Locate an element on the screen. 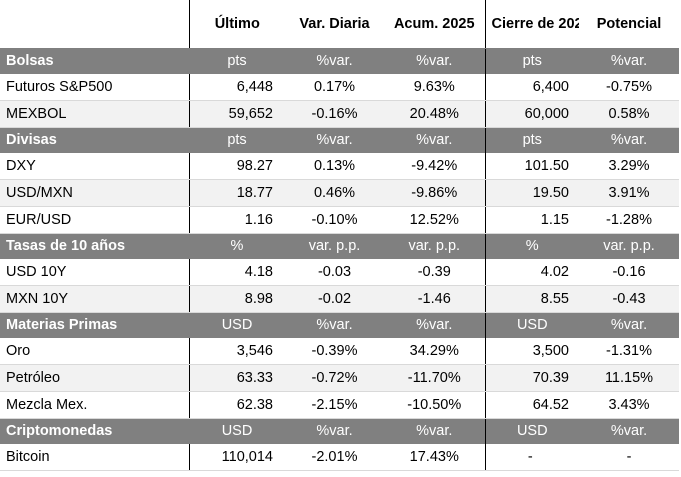 Image resolution: width=681 pixels, height=477 pixels. header-last: Último is located at coordinates (237, 24).